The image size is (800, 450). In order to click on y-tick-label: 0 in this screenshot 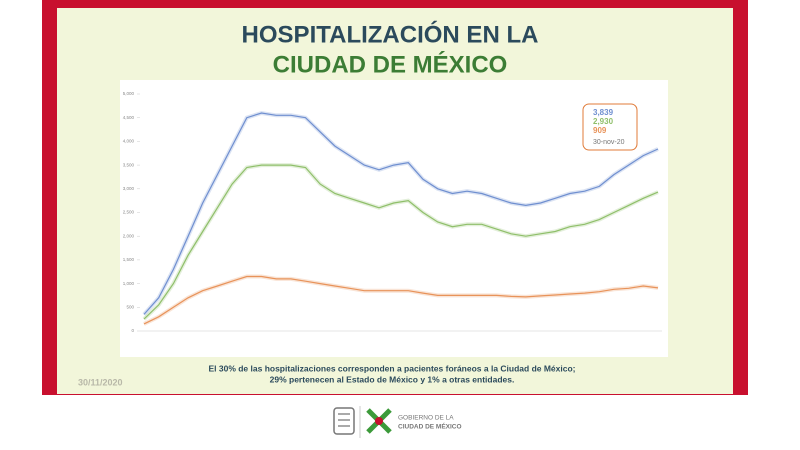, I will do `click(132, 330)`.